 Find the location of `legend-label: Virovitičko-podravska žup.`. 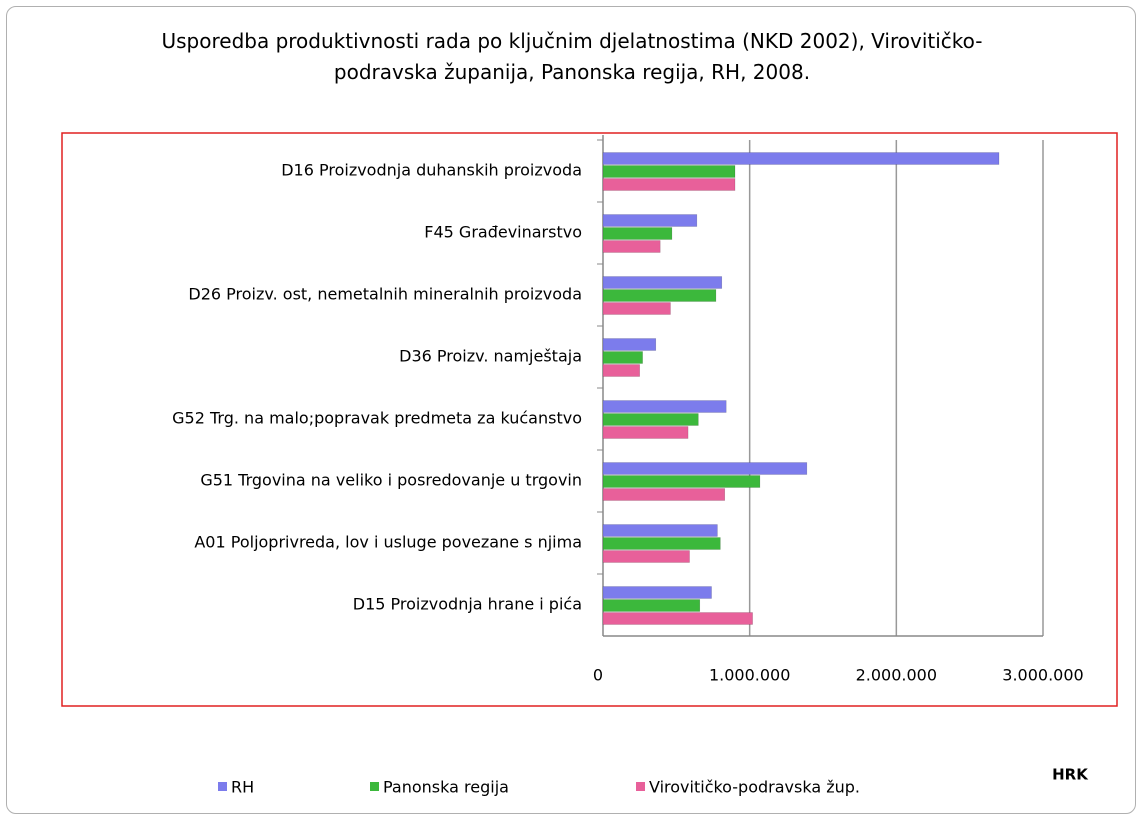

legend-label: Virovitičko-podravska žup. is located at coordinates (754, 787).